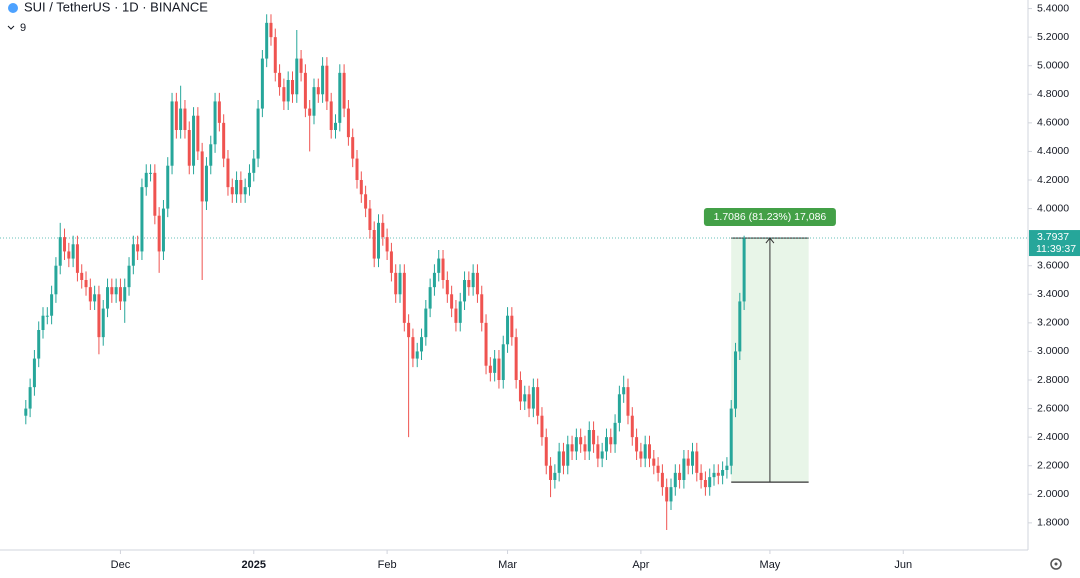  Describe the element at coordinates (116, 7) in the screenshot. I see `chart-title: SUI / TetherUS · 1D · BINANCE` at that location.